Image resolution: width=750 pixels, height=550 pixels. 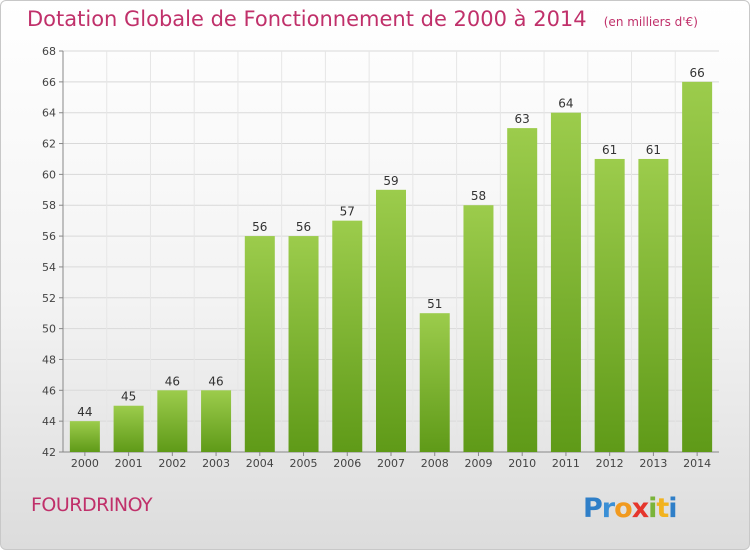 I want to click on y-tick-label: 64, so click(x=49, y=113).